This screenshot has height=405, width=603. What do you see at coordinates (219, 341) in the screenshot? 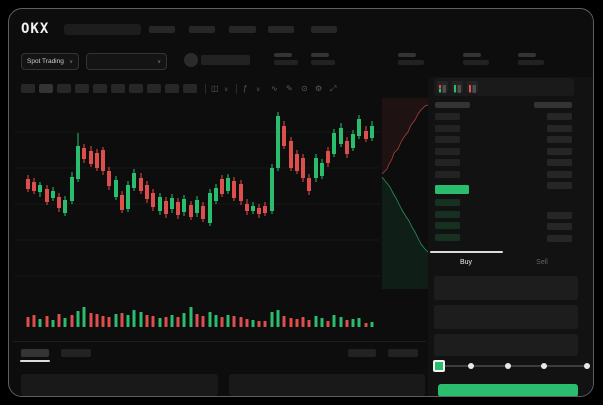
I see `bottom-divider` at bounding box center [219, 341].